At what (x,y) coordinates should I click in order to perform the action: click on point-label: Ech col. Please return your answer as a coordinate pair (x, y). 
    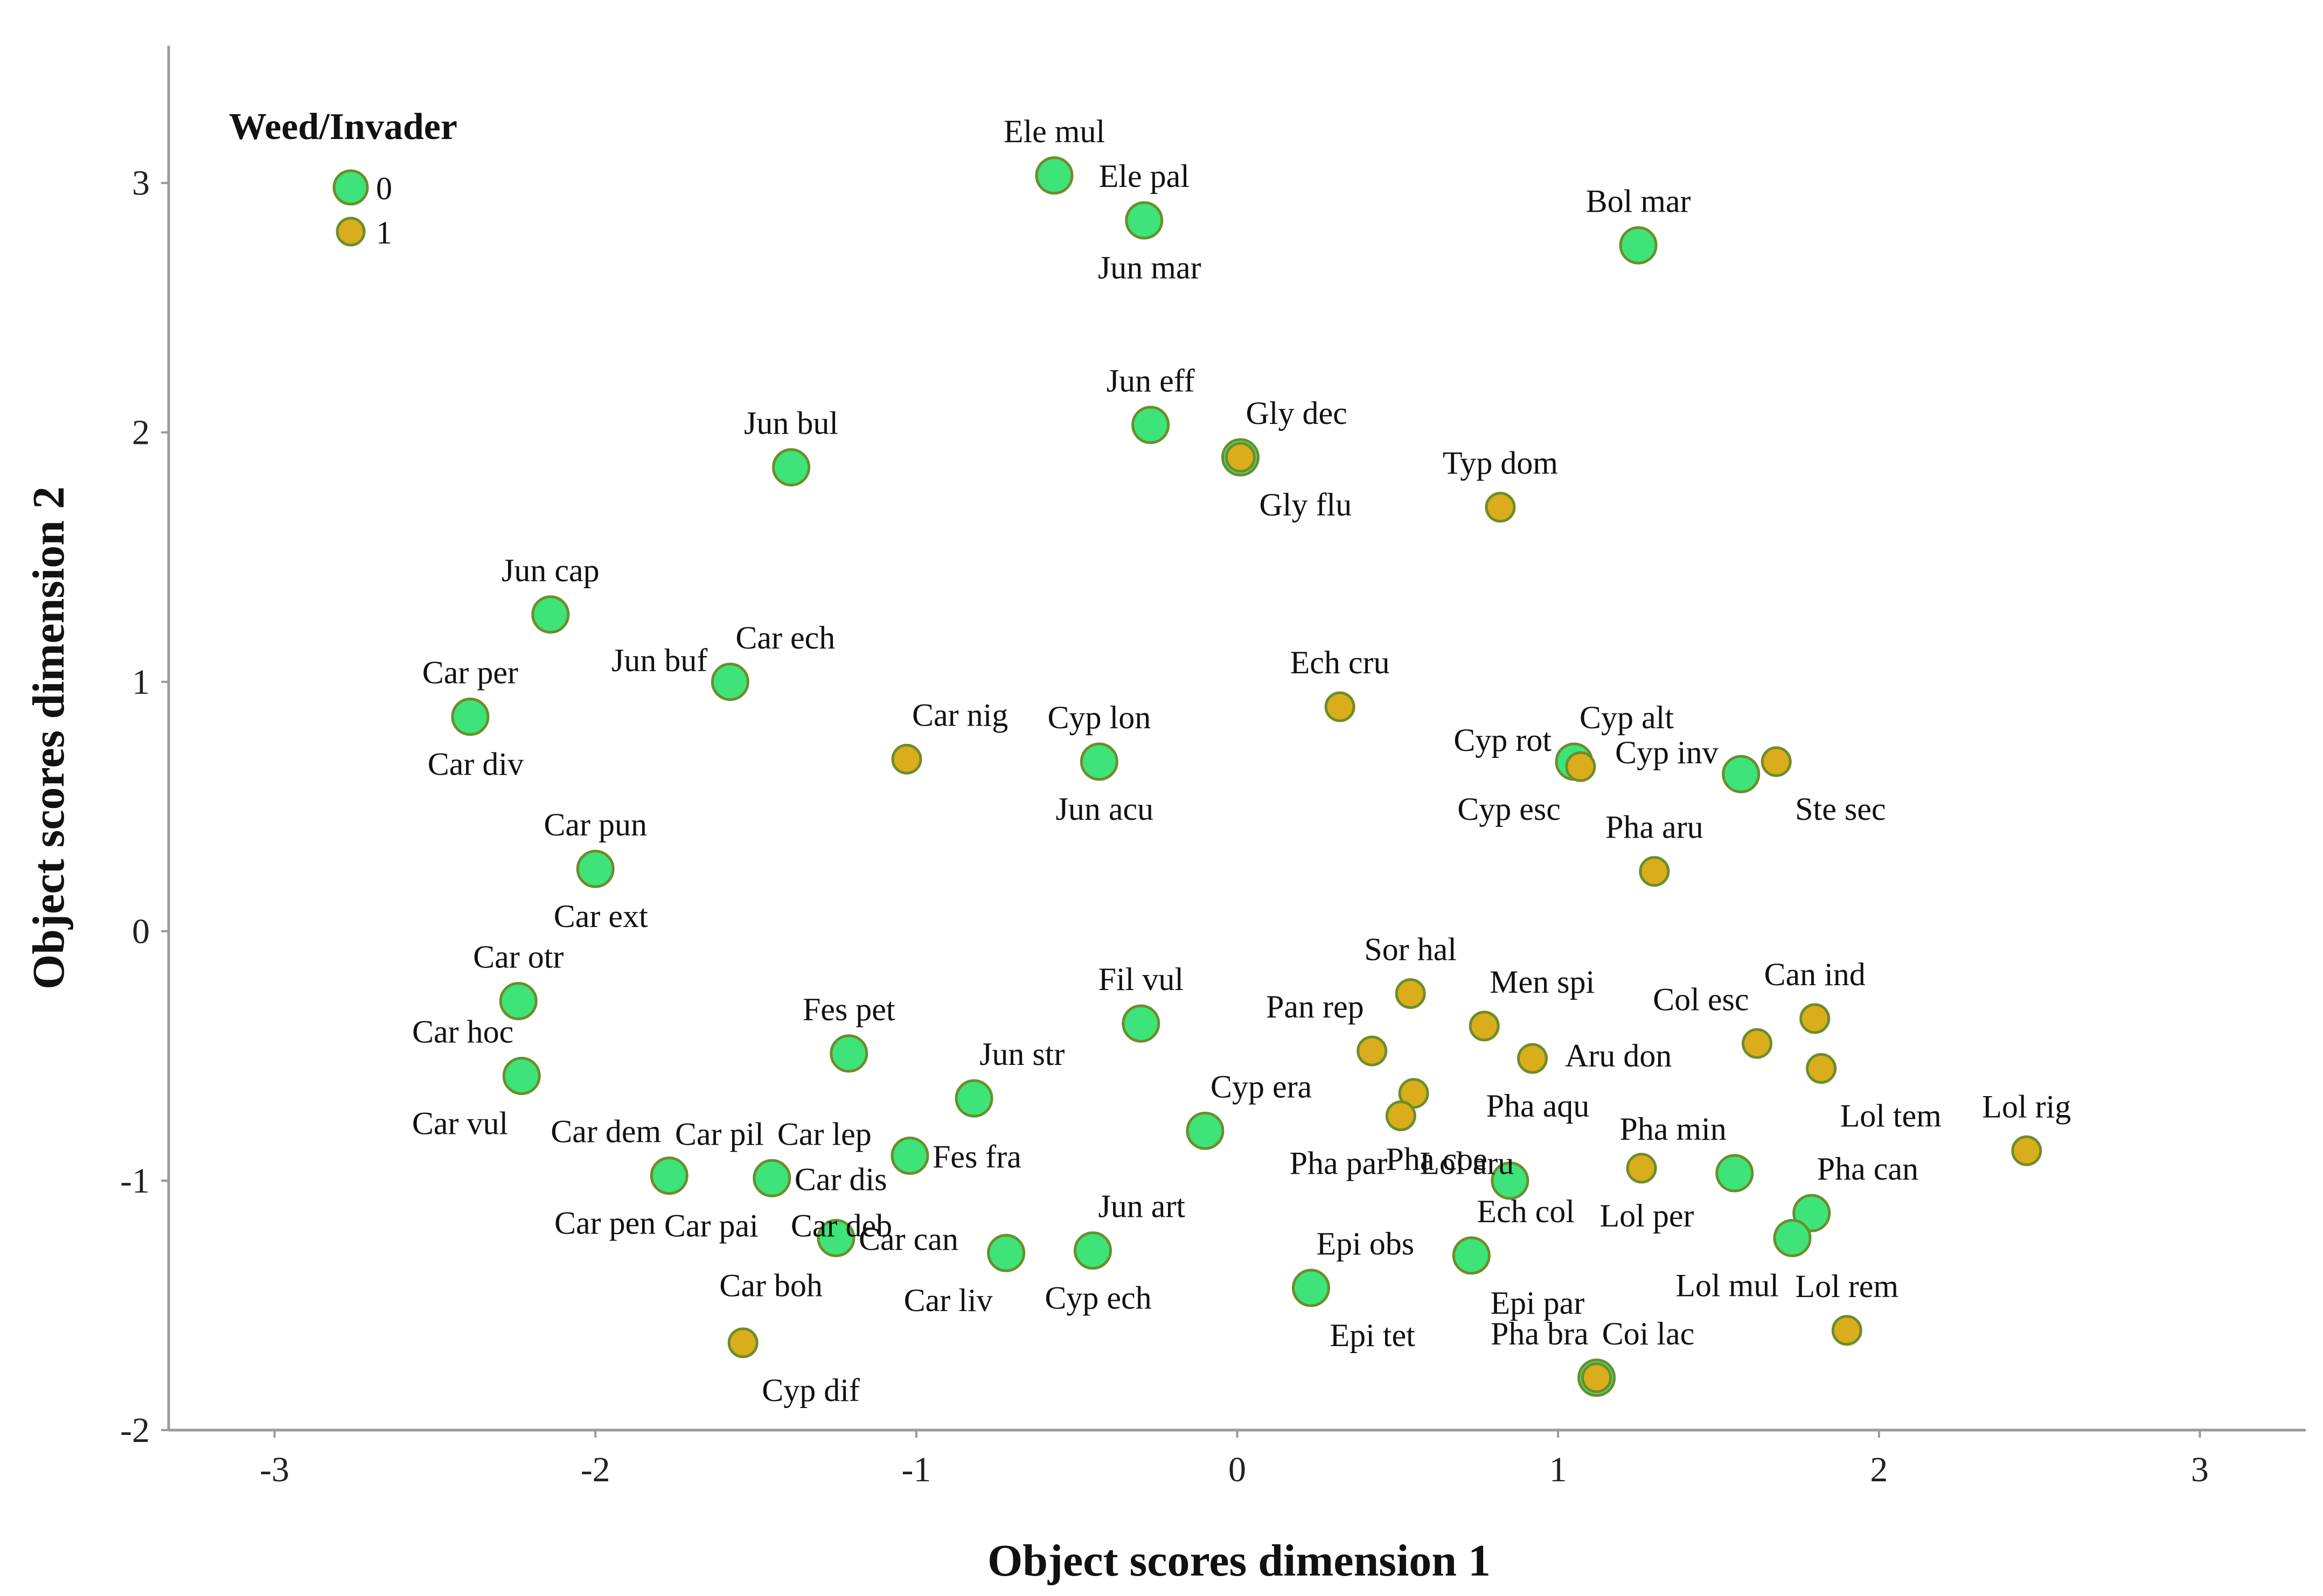
    Looking at the image, I should click on (1526, 1211).